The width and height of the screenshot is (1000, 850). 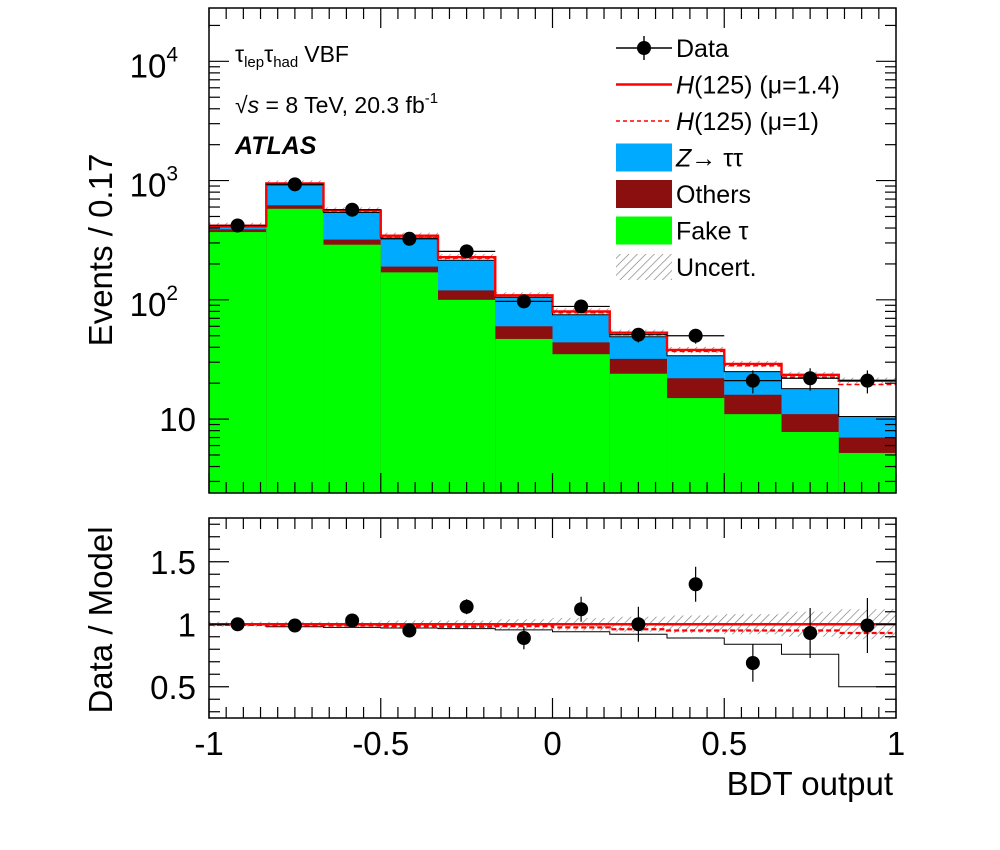 I want to click on energy-root: √, so click(x=241, y=105).